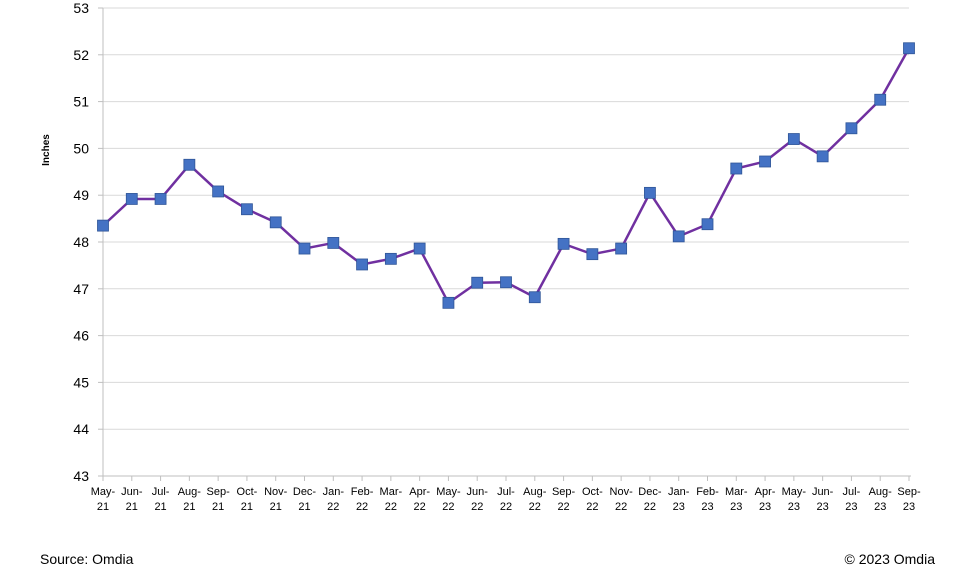  What do you see at coordinates (81, 476) in the screenshot?
I see `y-tick-label: 43` at bounding box center [81, 476].